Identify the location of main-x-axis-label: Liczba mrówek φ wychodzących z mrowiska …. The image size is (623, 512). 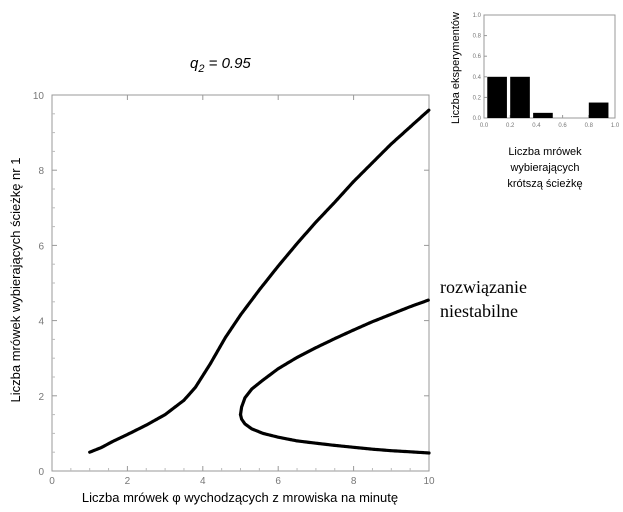
(240, 497).